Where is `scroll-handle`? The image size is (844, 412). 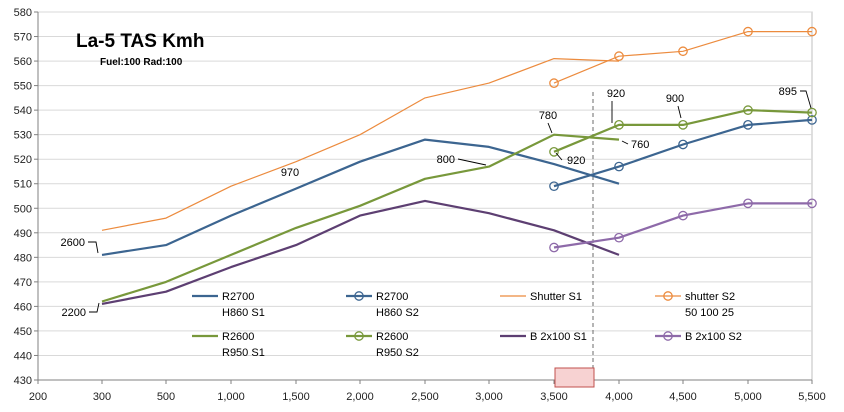 scroll-handle is located at coordinates (574, 377).